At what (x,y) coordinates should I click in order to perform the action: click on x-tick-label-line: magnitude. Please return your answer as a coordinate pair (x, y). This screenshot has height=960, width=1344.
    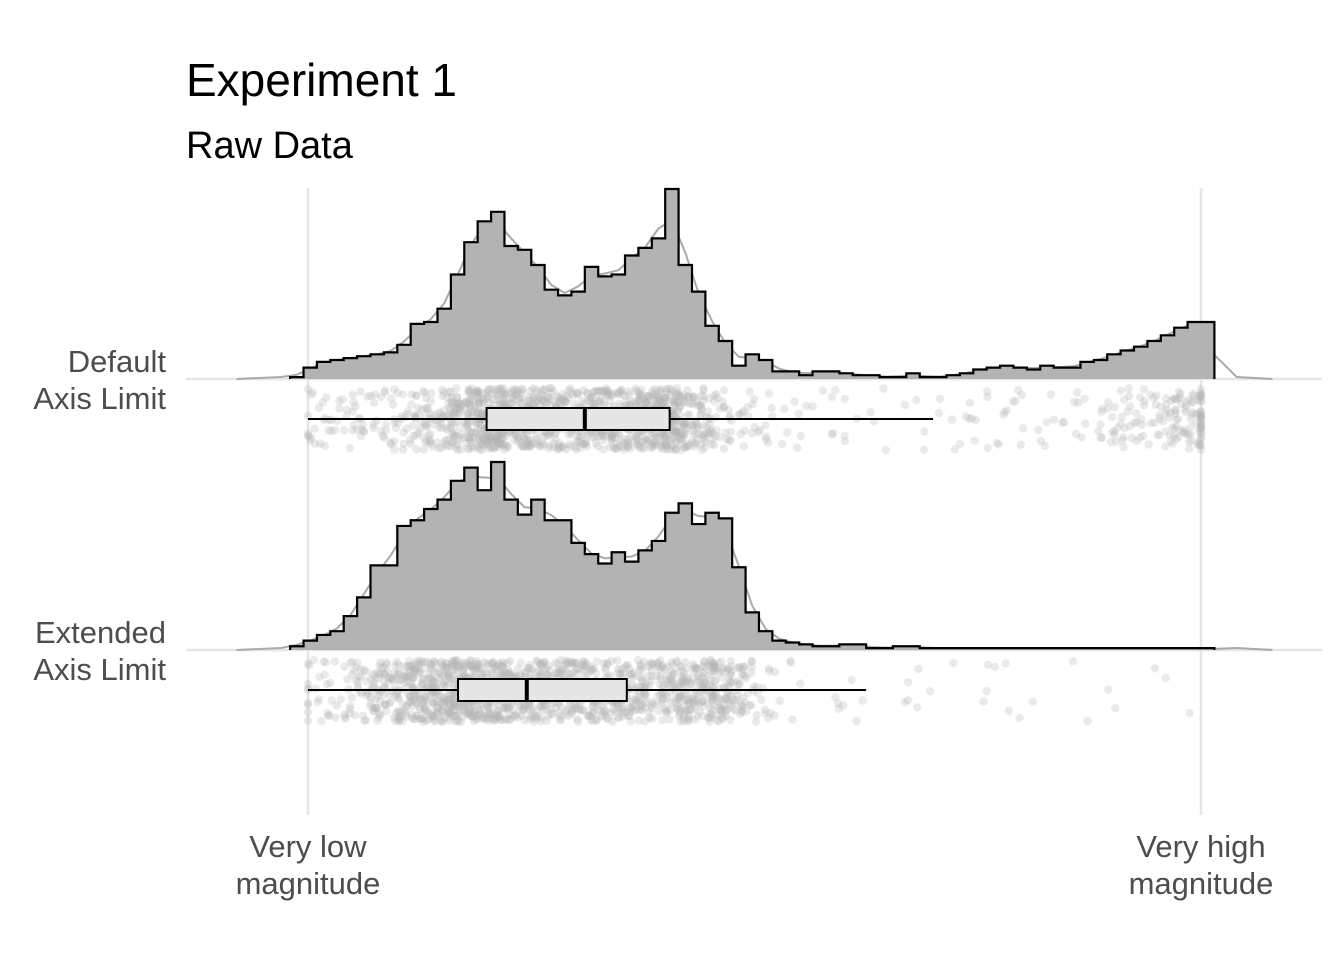
    Looking at the image, I should click on (1201, 883).